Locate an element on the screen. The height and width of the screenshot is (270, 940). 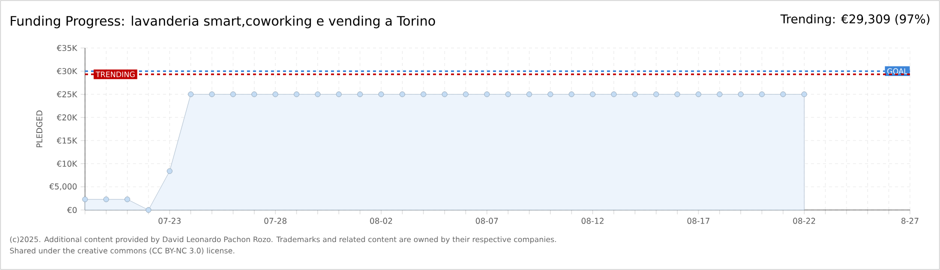
x-tick-label: 07-23 is located at coordinates (169, 221).